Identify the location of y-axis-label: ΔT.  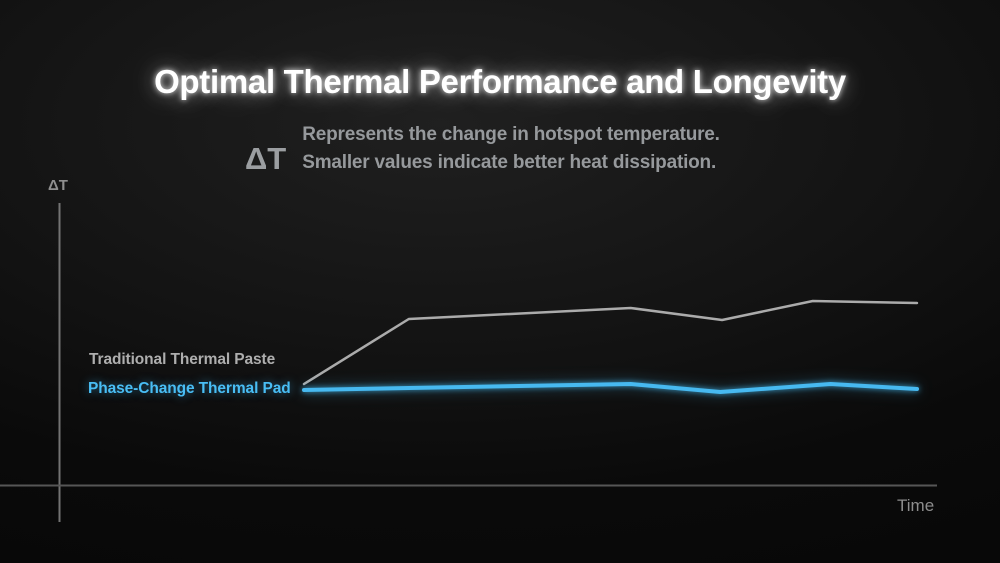
(58, 185).